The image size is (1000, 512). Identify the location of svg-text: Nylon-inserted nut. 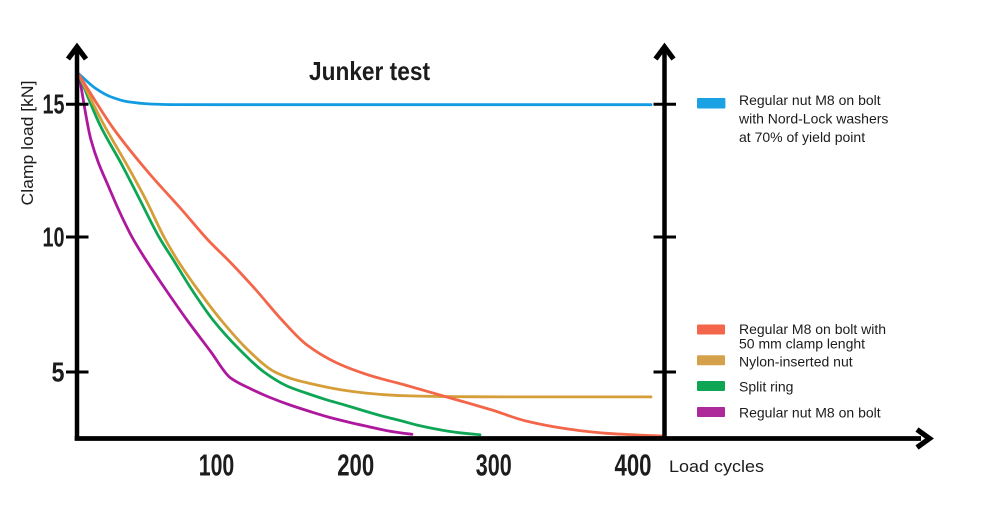
(796, 362).